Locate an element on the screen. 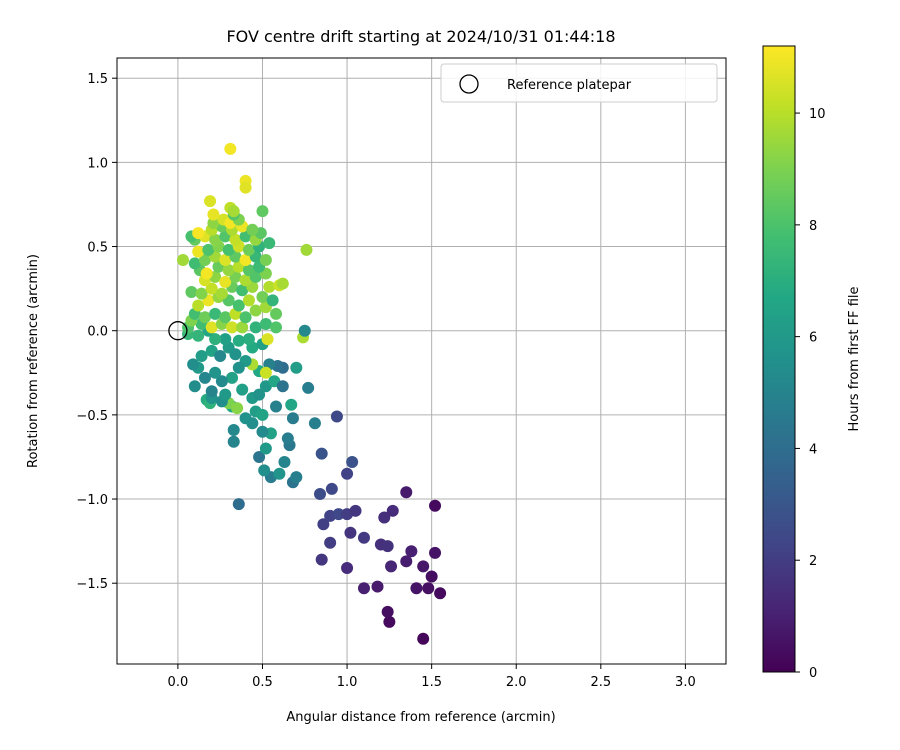 This screenshot has height=750, width=900. y-tick-label: −1.0 is located at coordinates (92, 500).